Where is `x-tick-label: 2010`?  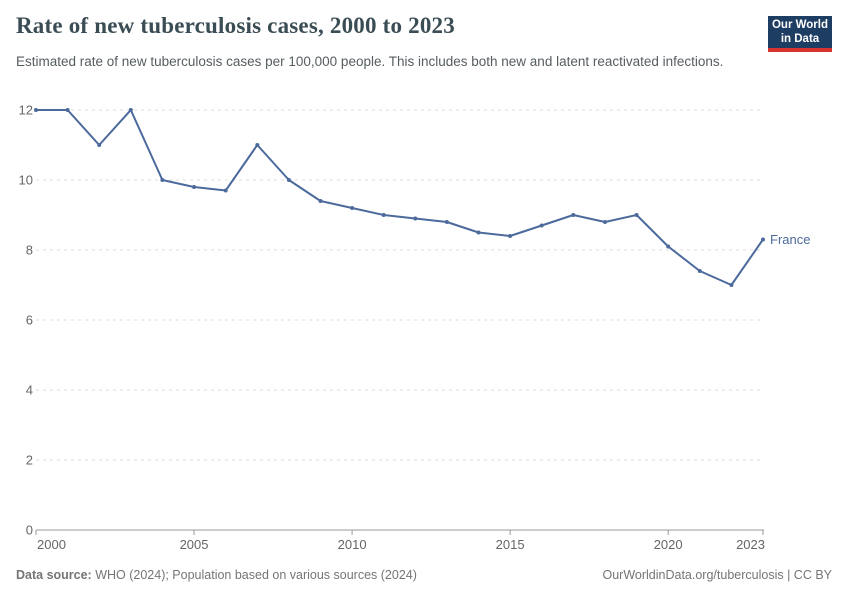
x-tick-label: 2010 is located at coordinates (352, 544).